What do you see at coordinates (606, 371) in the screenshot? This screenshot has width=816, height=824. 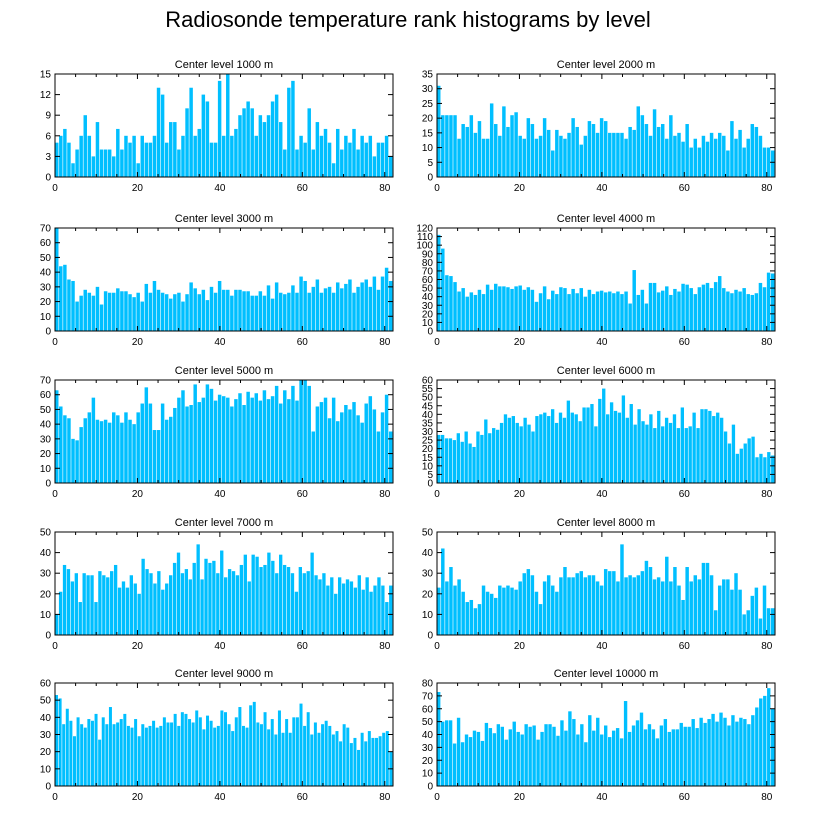 I see `panel-title: Center level 6000 m` at bounding box center [606, 371].